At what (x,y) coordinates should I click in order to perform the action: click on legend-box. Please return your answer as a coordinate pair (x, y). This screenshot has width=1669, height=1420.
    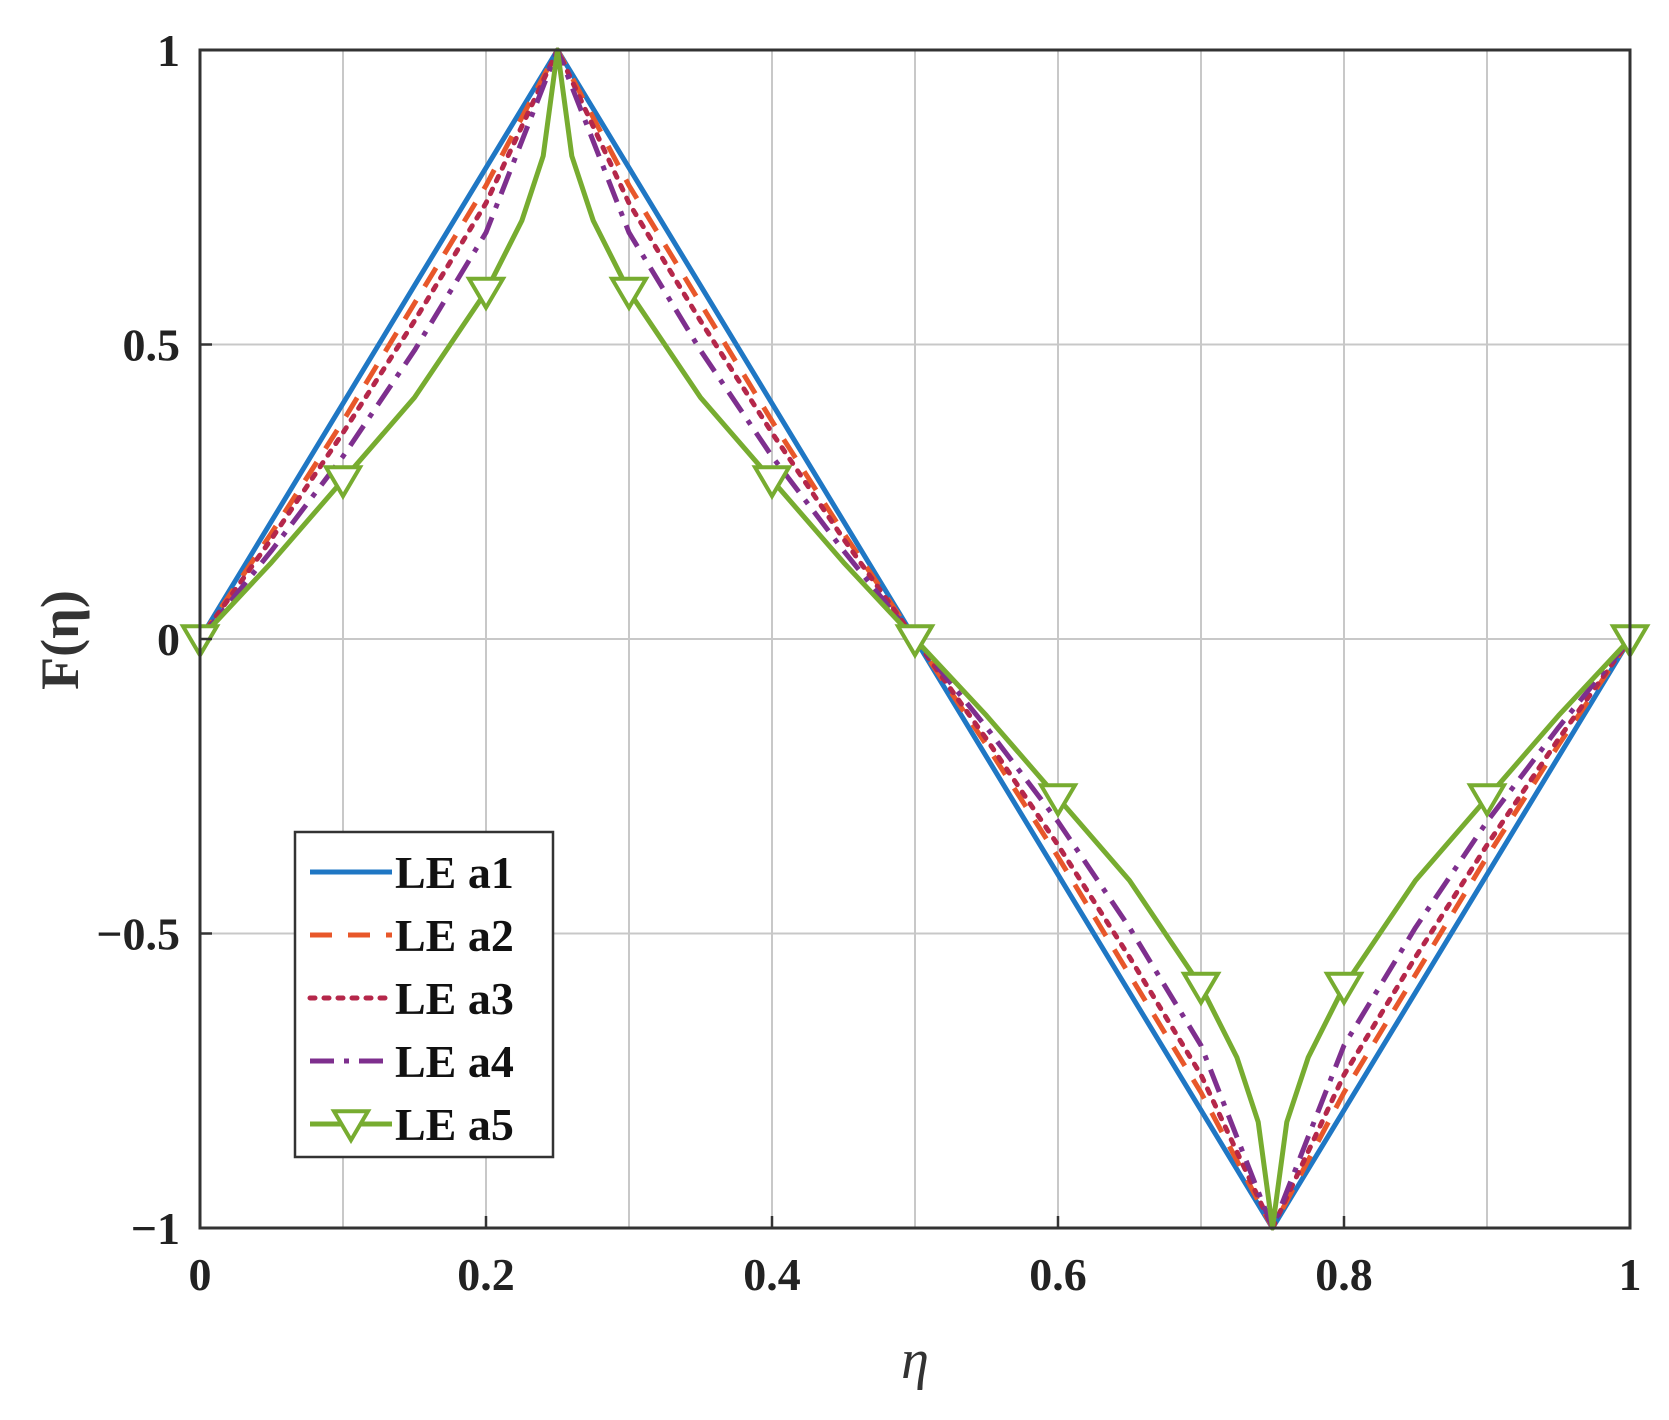
    Looking at the image, I should click on (424, 994).